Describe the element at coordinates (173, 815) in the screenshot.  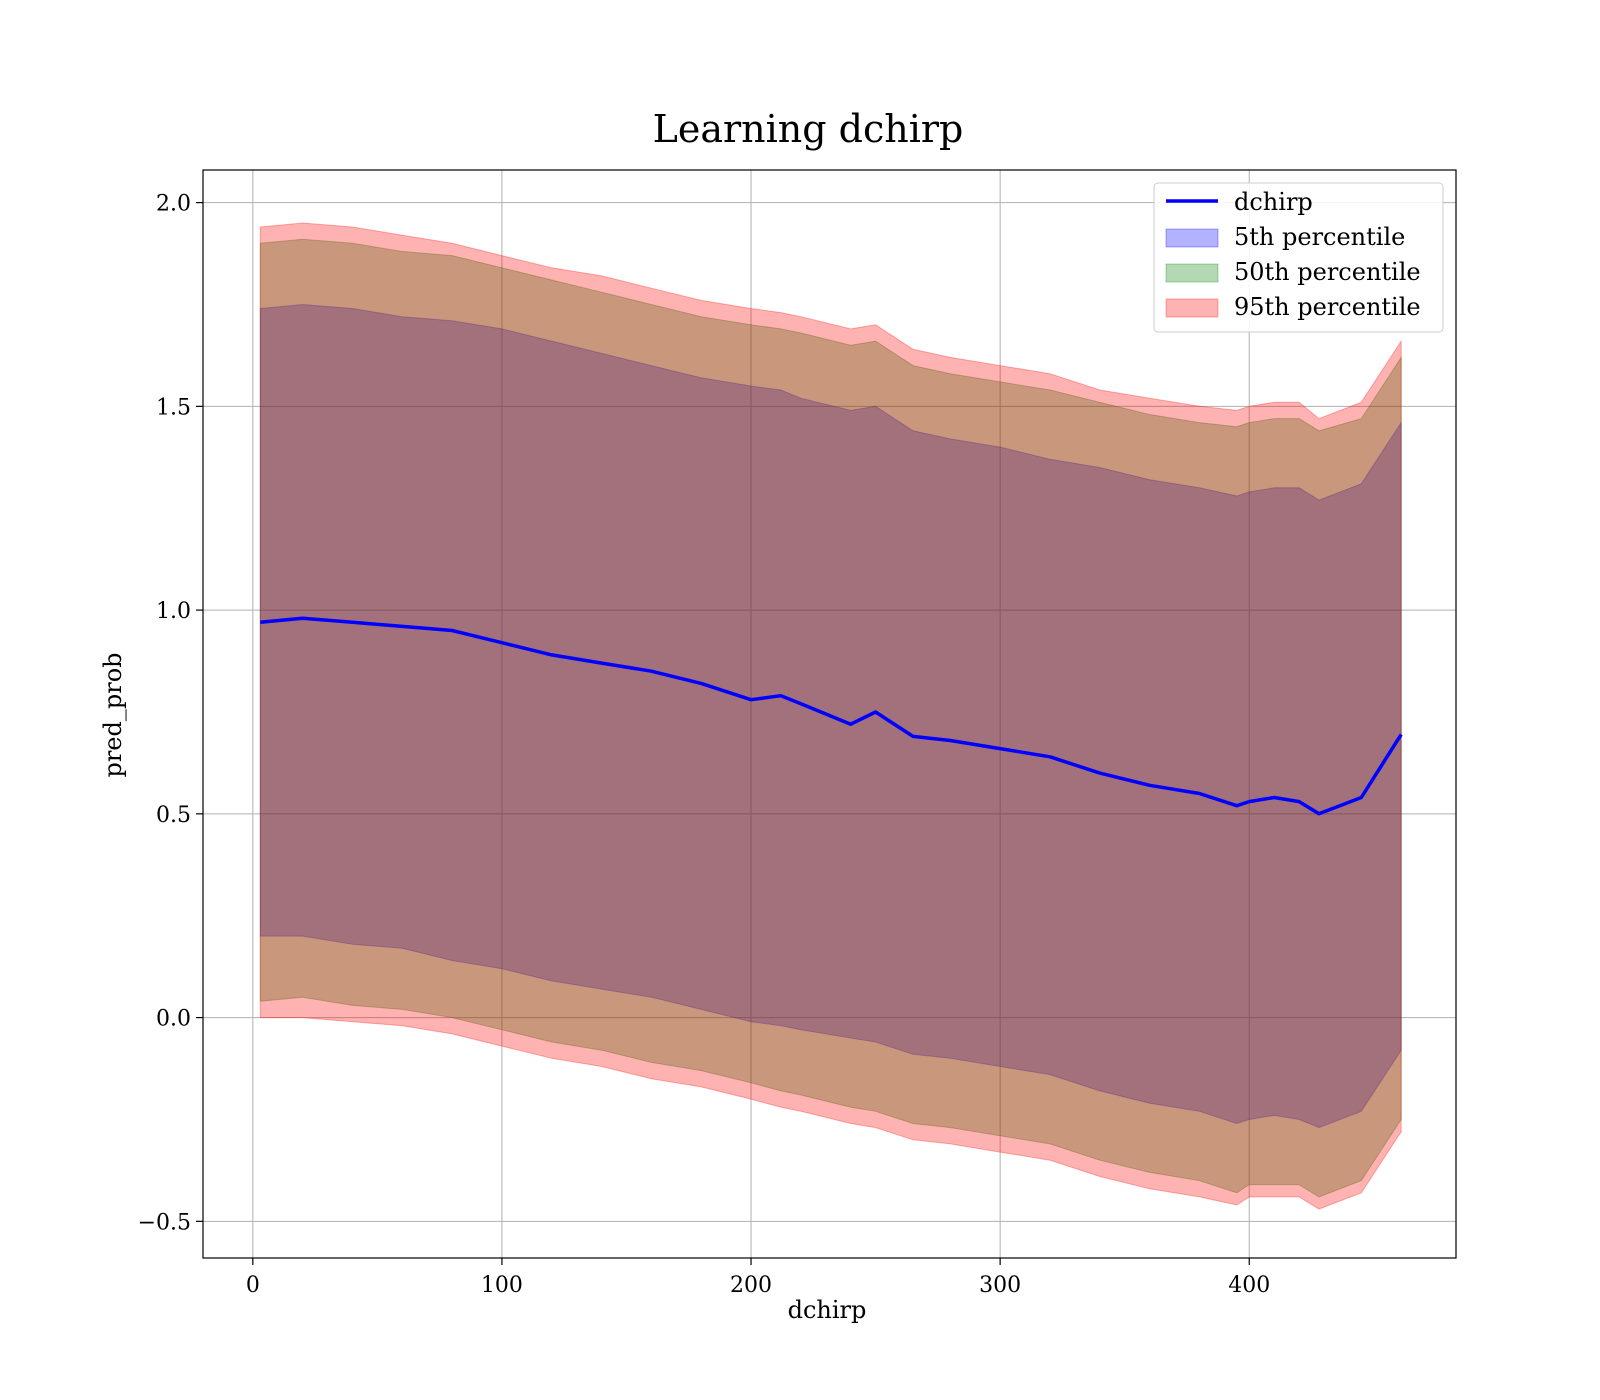
I see `y-tick-label: 0.5` at that location.